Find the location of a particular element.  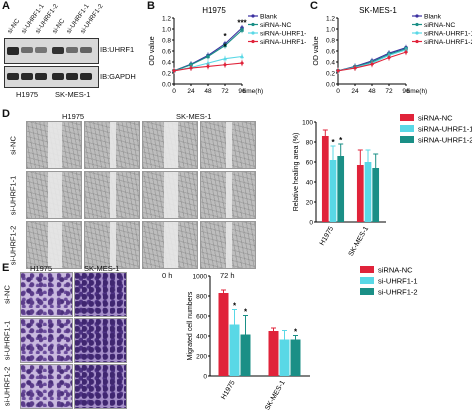

significance-marker: *** is located at coordinates (242, 23).